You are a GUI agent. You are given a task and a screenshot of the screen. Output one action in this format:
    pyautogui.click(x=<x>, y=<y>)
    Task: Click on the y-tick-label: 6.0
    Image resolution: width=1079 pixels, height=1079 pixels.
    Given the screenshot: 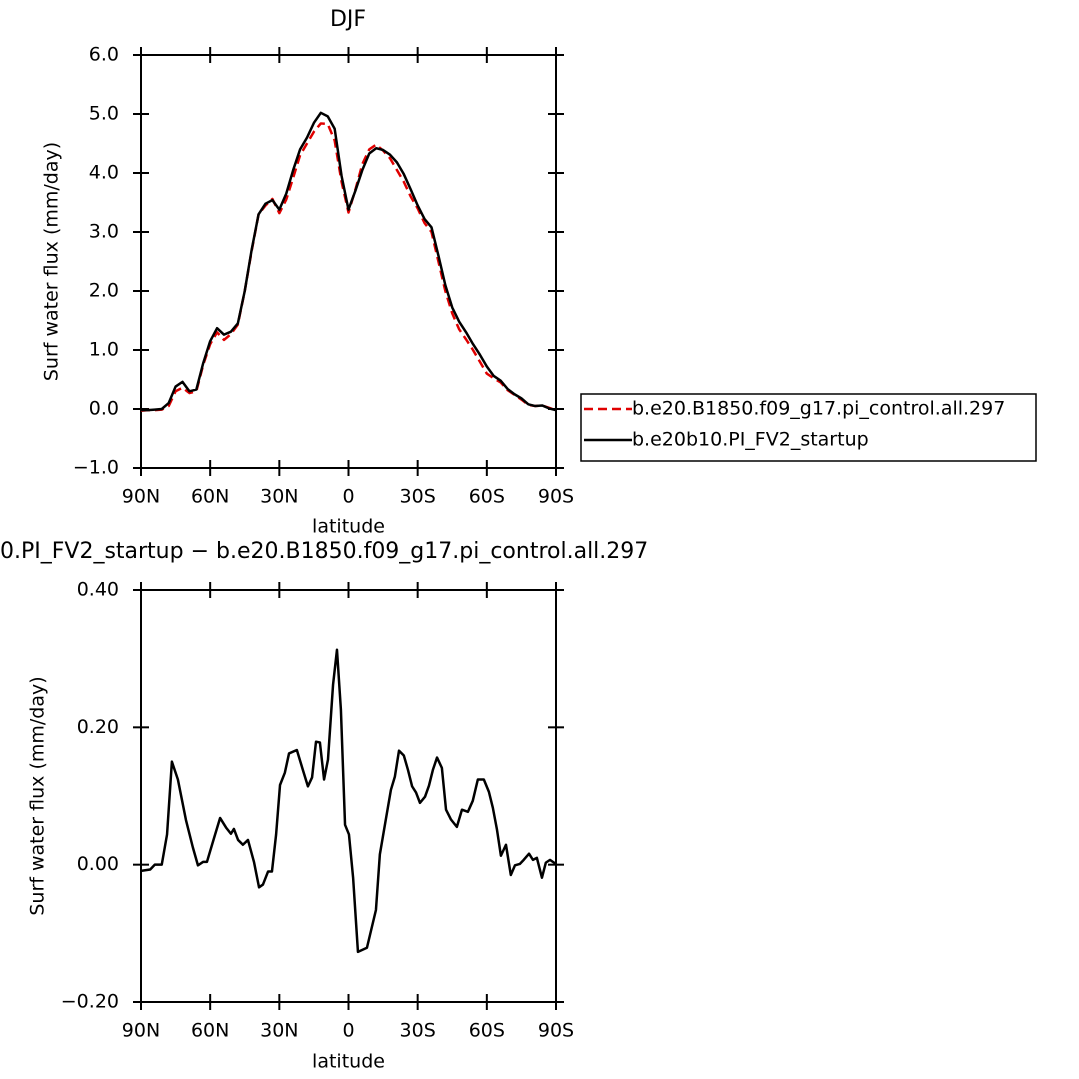 What is the action you would take?
    pyautogui.click(x=104, y=55)
    